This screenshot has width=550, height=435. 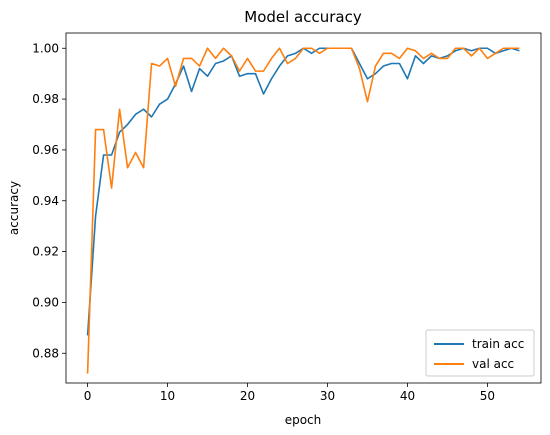 What do you see at coordinates (247, 396) in the screenshot?
I see `x-tick-label: 20` at bounding box center [247, 396].